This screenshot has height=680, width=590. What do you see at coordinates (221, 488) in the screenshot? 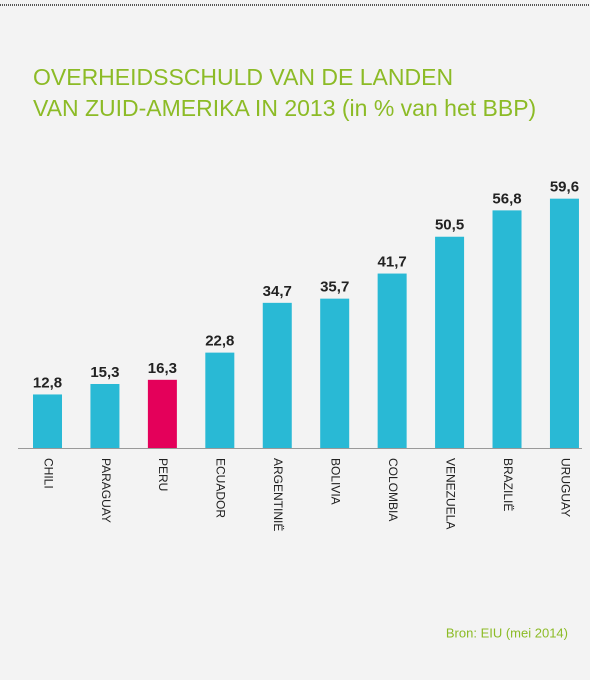
I see `x-tick-label: ECUADOR` at bounding box center [221, 488].